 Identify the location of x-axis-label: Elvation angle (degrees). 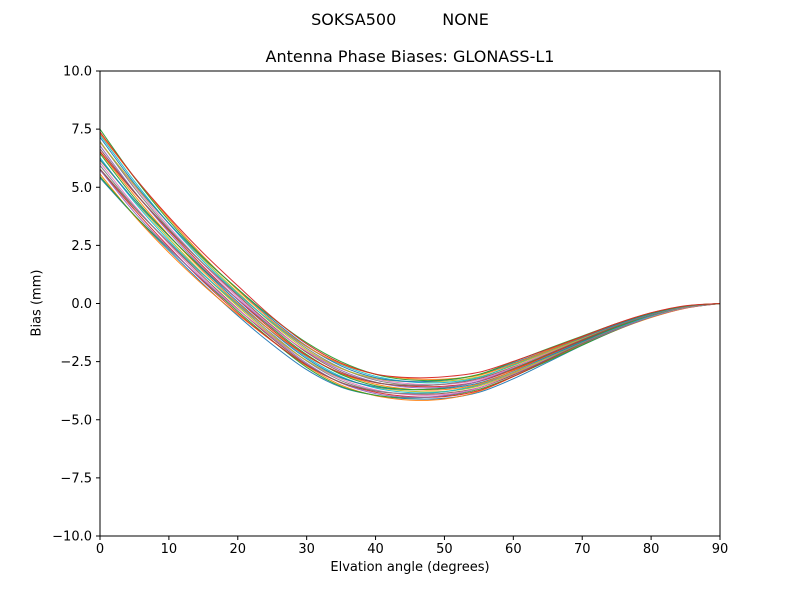
(410, 567).